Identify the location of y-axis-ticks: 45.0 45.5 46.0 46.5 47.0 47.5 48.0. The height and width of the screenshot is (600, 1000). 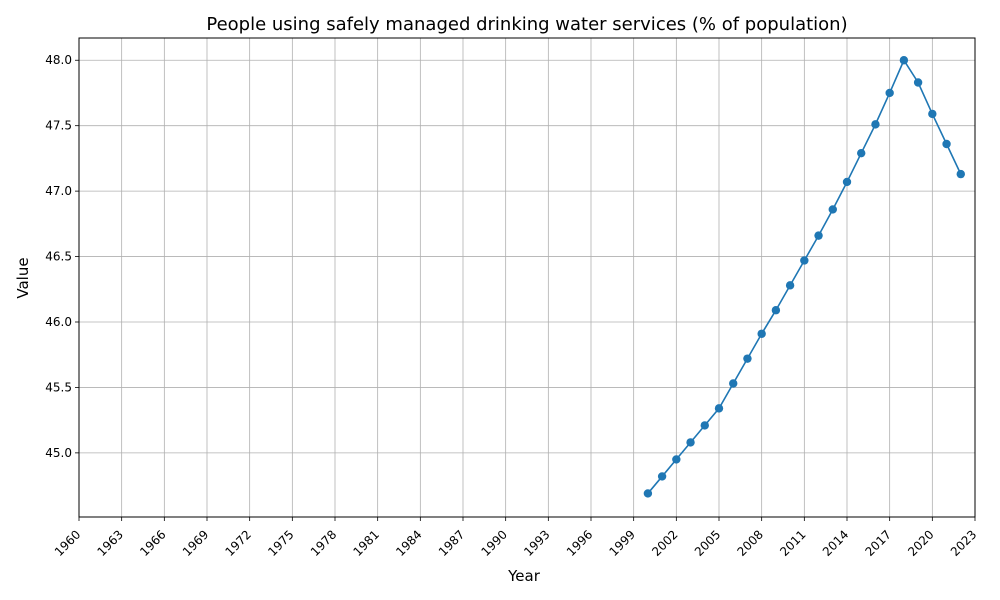
(62, 256).